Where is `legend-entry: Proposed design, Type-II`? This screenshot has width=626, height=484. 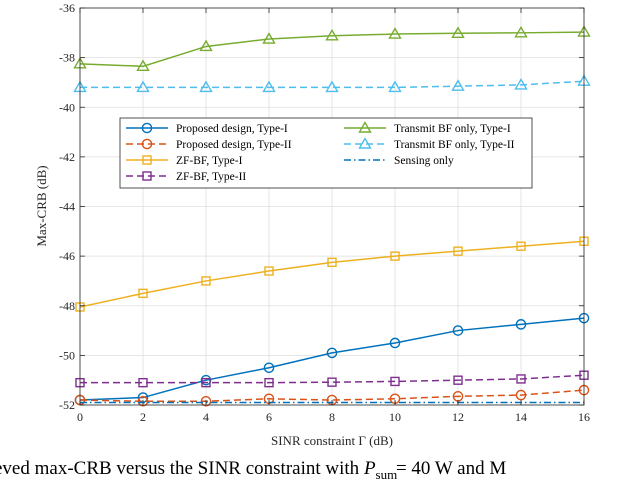
legend-entry: Proposed design, Type-II is located at coordinates (209, 144).